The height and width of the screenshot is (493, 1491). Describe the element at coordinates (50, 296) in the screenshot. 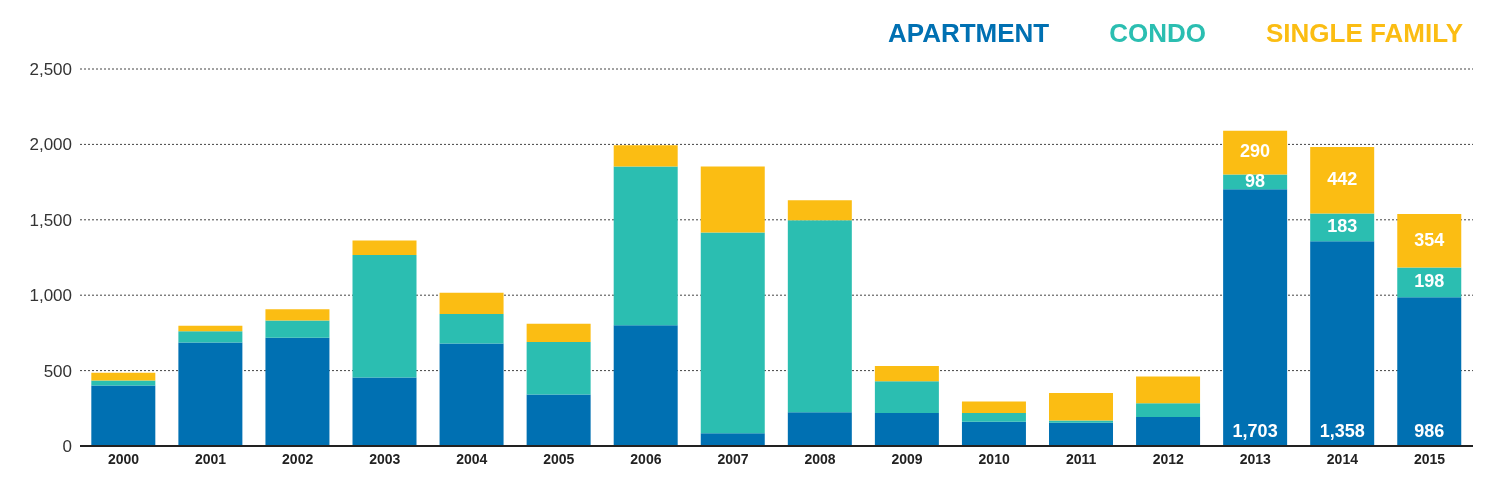

I see `y-tick-label: 1,000` at that location.